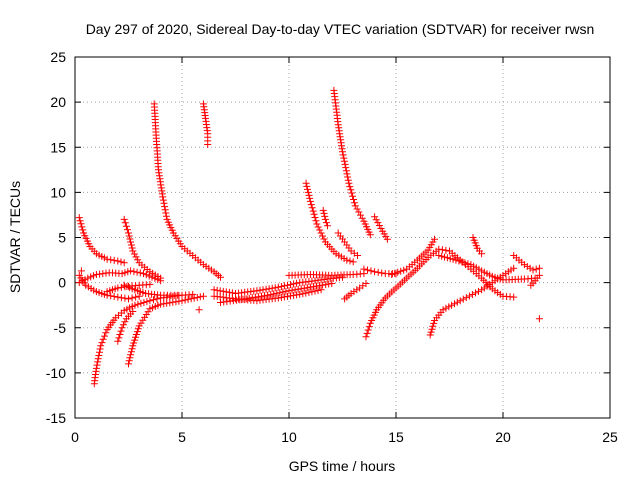  Describe the element at coordinates (60, 328) in the screenshot. I see `y-tick-label: -5` at that location.